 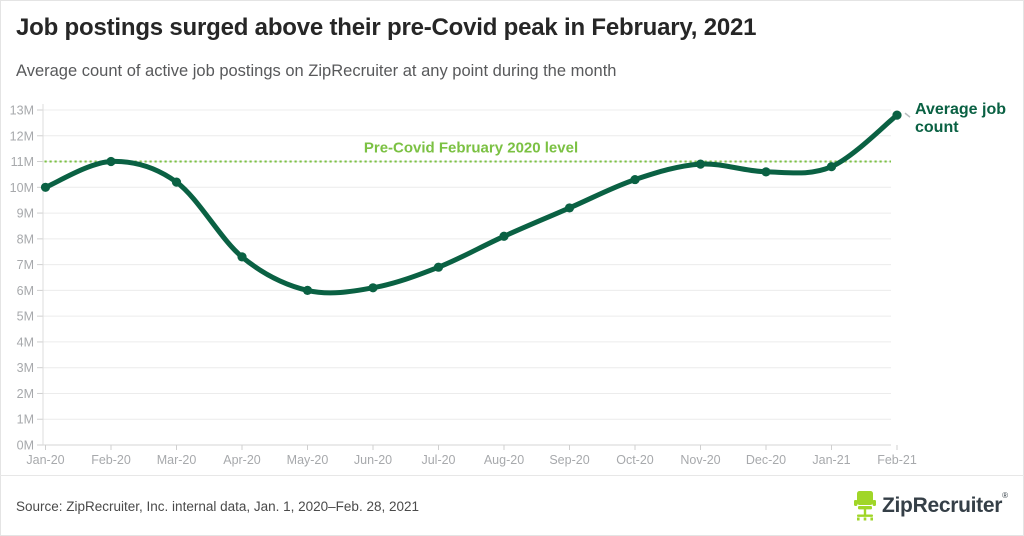 What do you see at coordinates (438, 460) in the screenshot?
I see `x-axis-label: Jul-20` at bounding box center [438, 460].